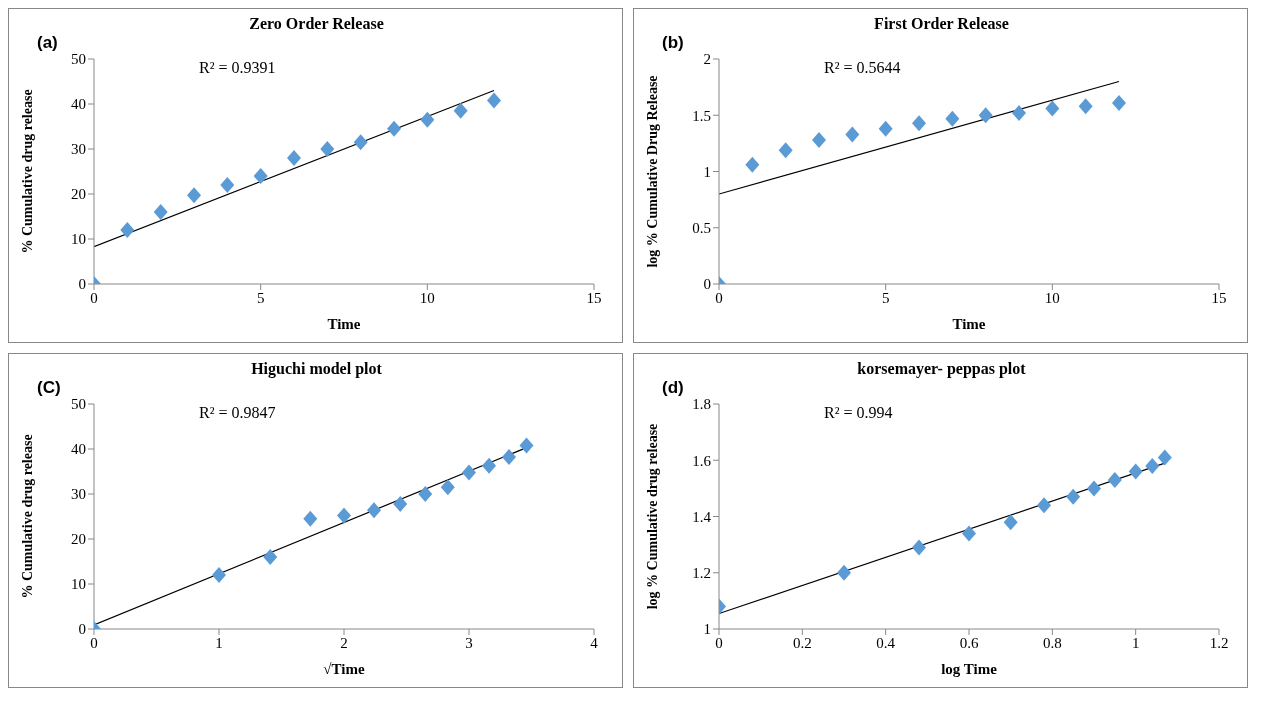 Image resolution: width=1261 pixels, height=707 pixels. What do you see at coordinates (701, 115) in the screenshot?
I see `y-tick-label: 1.5` at bounding box center [701, 115].